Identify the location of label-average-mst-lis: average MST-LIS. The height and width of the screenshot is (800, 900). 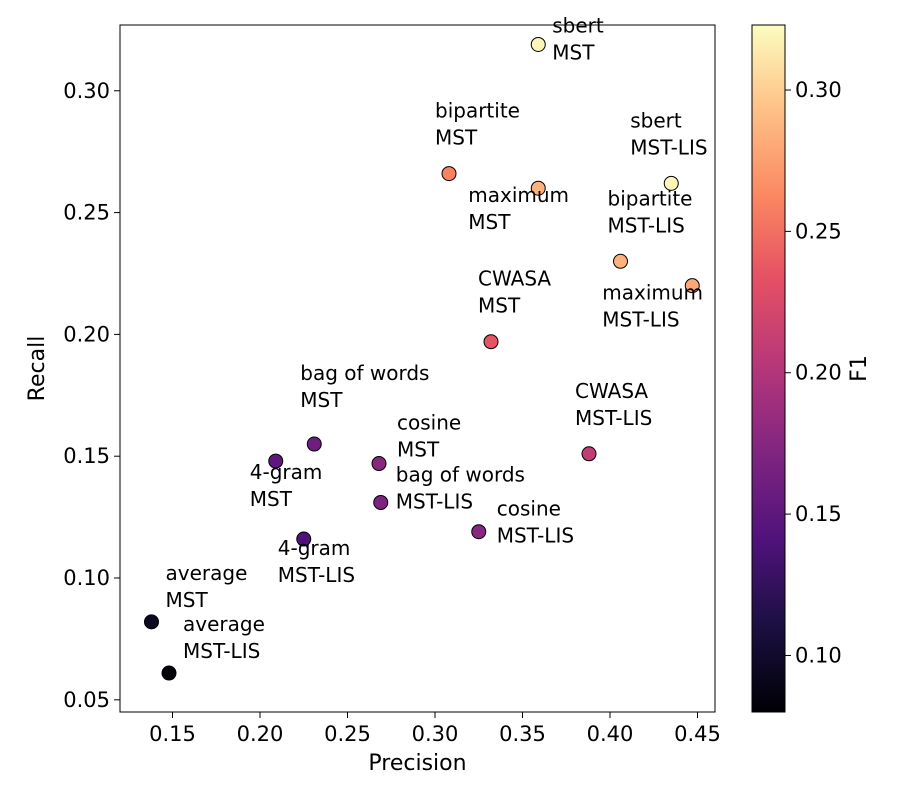
(224, 637).